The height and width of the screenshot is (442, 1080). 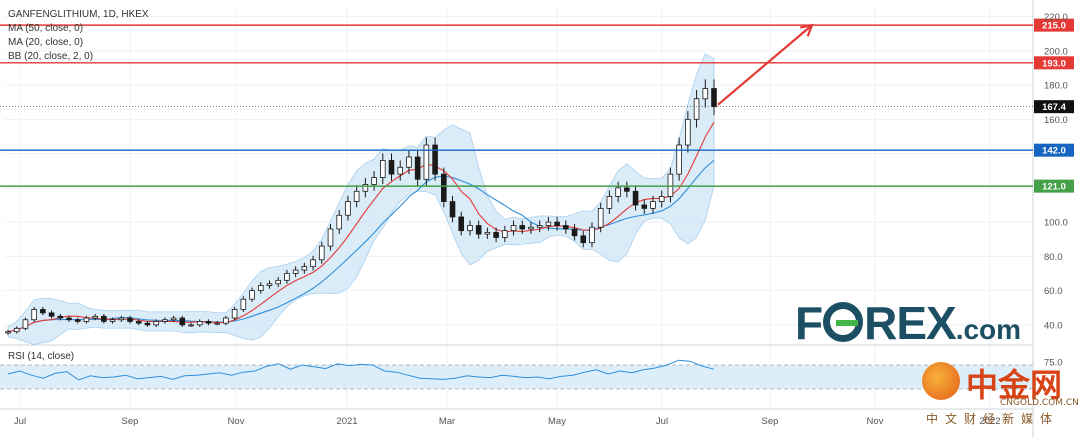 What do you see at coordinates (1056, 17) in the screenshot?
I see `price-tick-label: 220.0` at bounding box center [1056, 17].